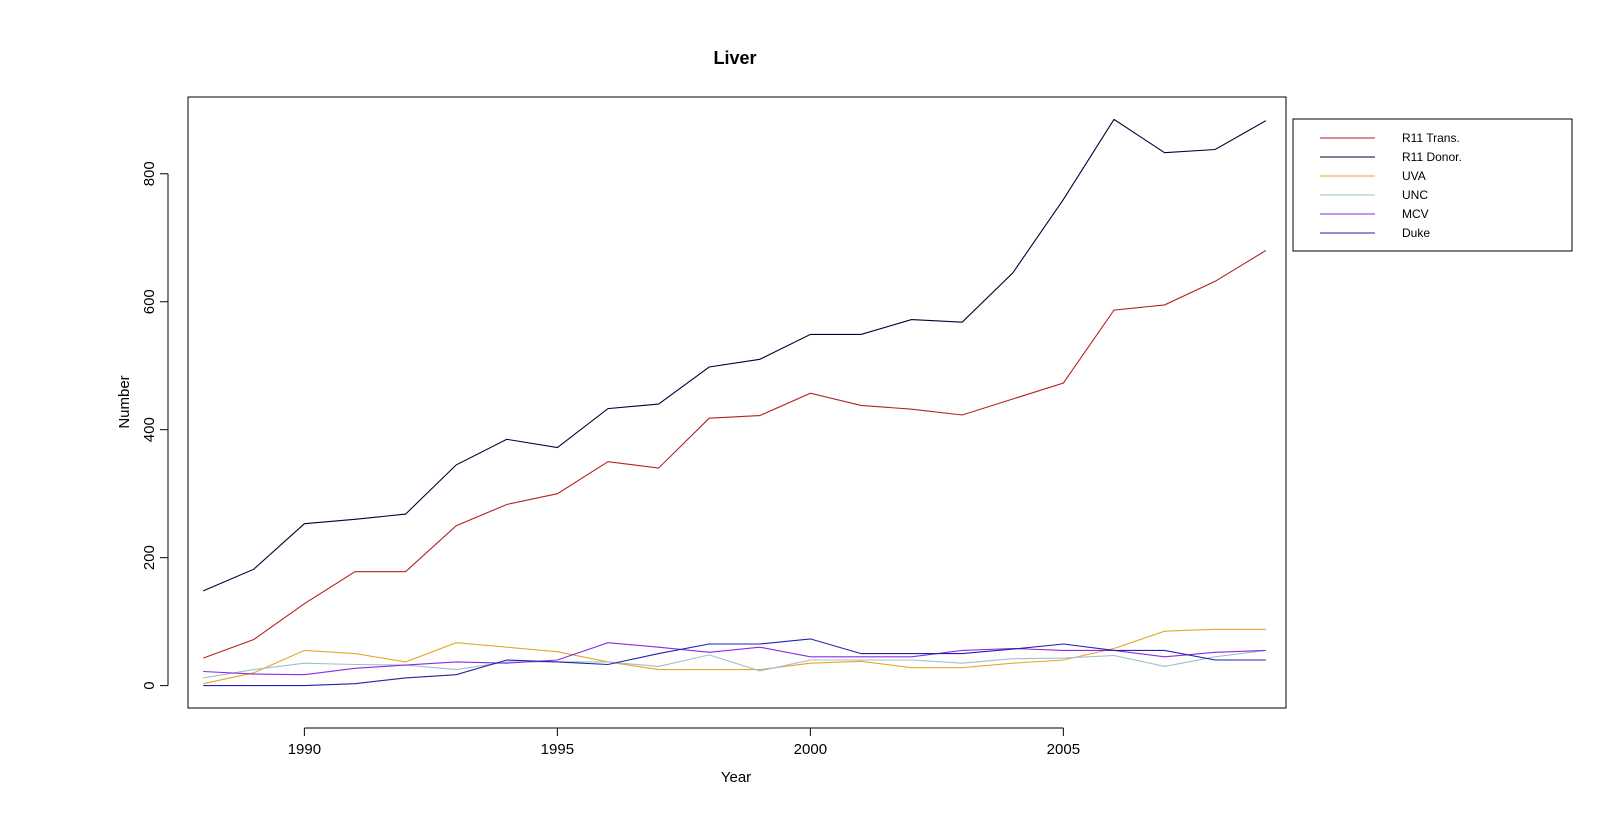 This screenshot has height=823, width=1600. Describe the element at coordinates (810, 749) in the screenshot. I see `x-tick-label: 2000` at that location.